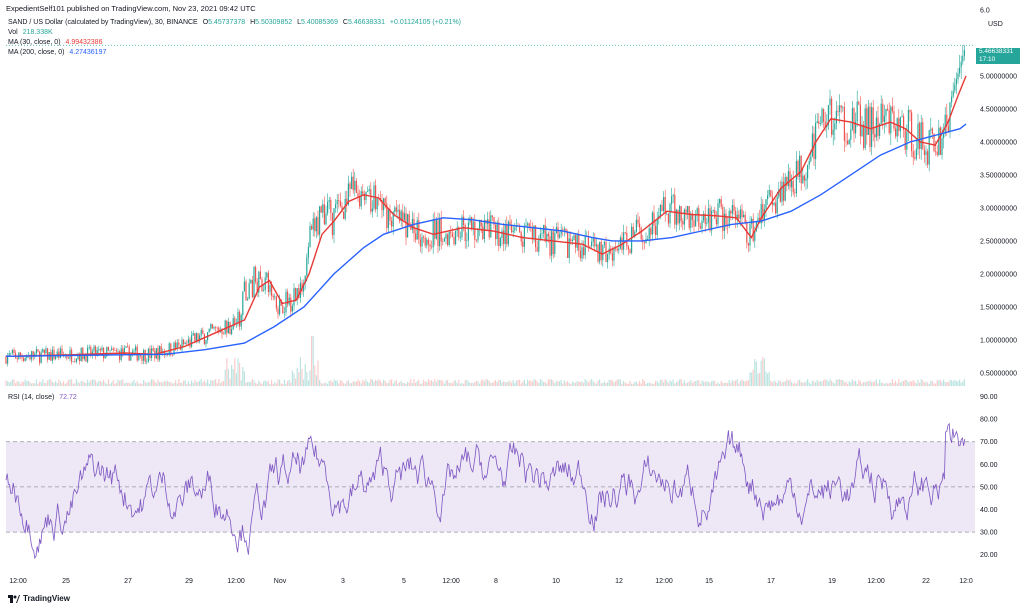  I want to click on ma200-legend: MA (200, close, 0) 4.27436197, so click(57, 52).